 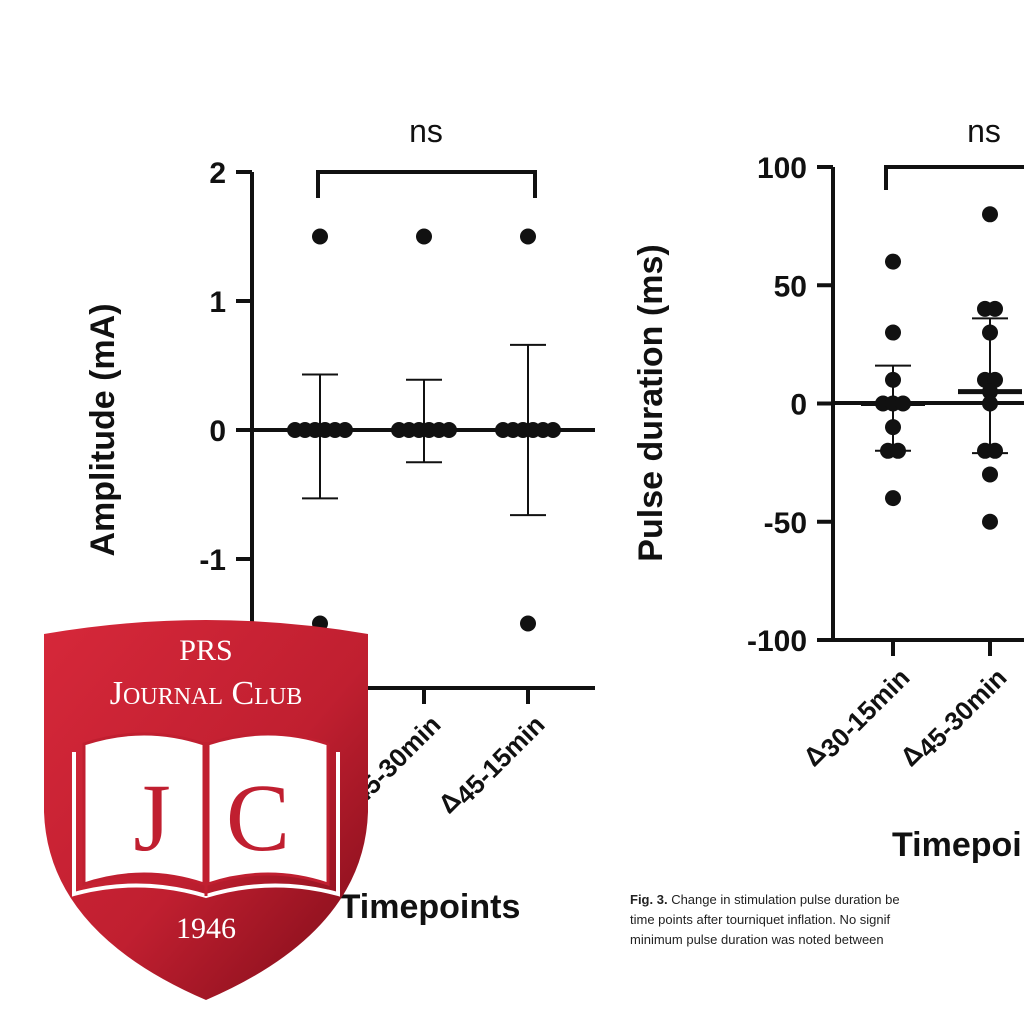 What do you see at coordinates (785, 523) in the screenshot?
I see `y-tick-label: -50` at bounding box center [785, 523].